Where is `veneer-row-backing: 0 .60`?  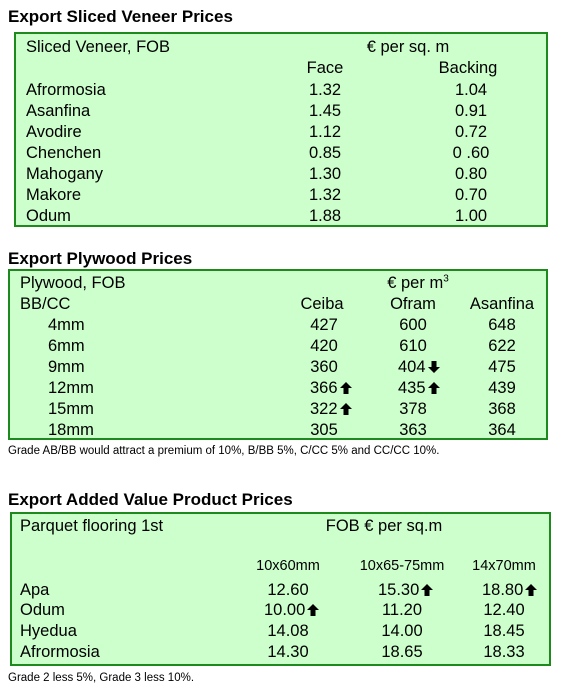
veneer-row-backing: 0 .60 is located at coordinates (471, 153).